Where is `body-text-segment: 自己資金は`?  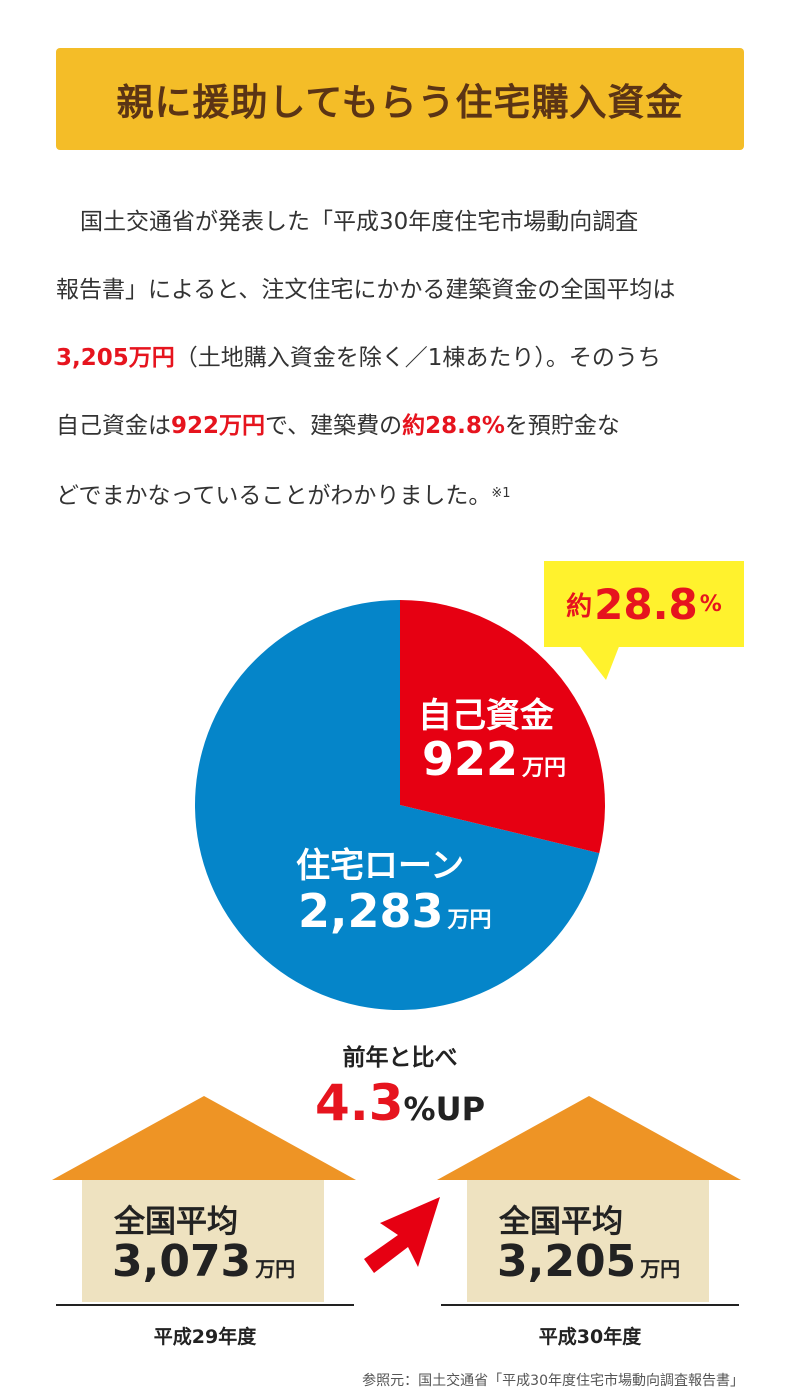
body-text-segment: 自己資金は is located at coordinates (113, 426).